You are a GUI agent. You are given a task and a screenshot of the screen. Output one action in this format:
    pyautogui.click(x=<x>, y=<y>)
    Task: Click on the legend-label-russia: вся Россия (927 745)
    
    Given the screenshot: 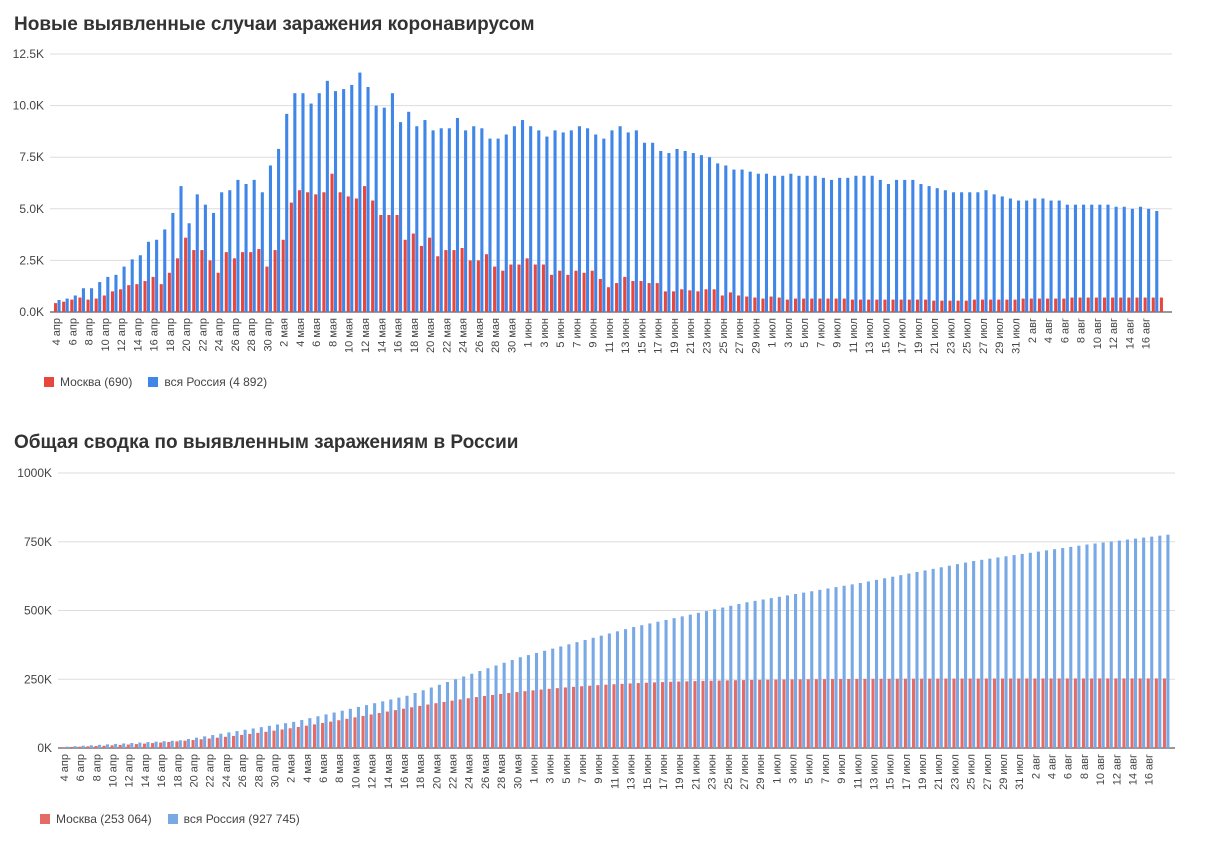 What is the action you would take?
    pyautogui.click(x=241, y=819)
    